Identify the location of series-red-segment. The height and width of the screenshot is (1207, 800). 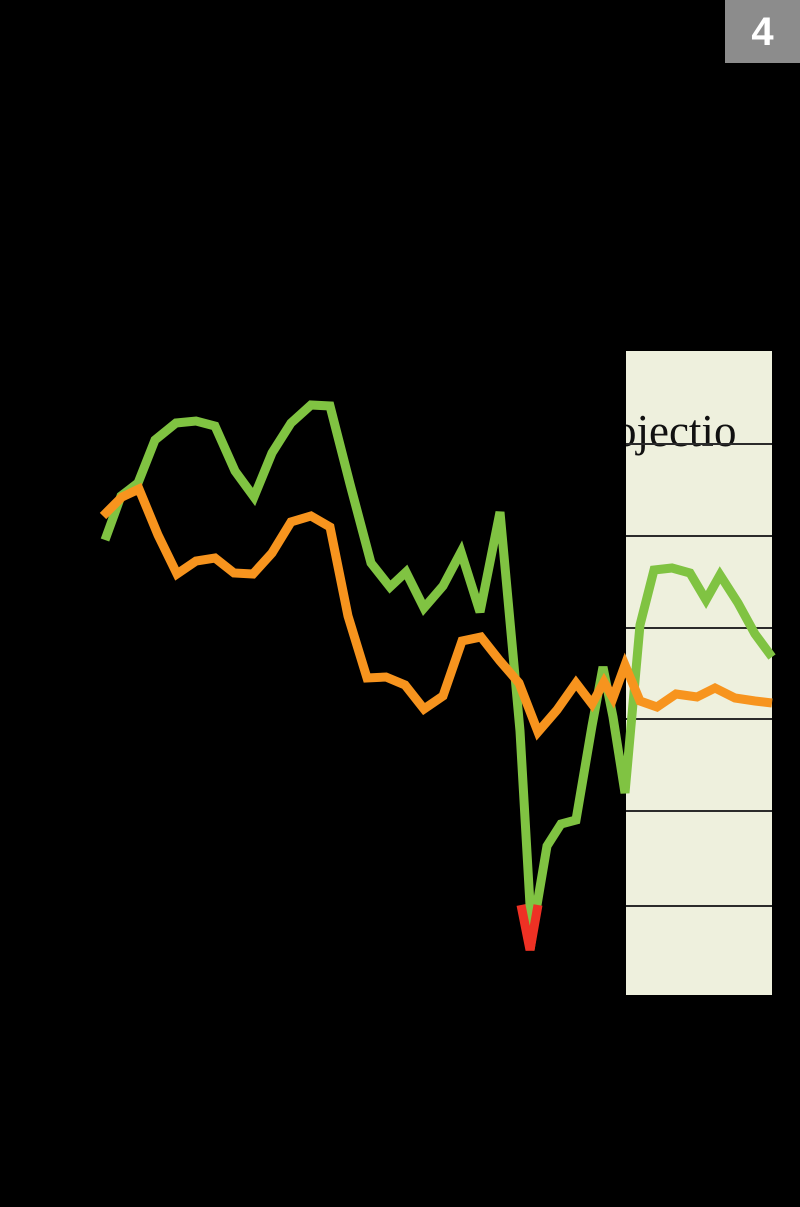
(529, 927).